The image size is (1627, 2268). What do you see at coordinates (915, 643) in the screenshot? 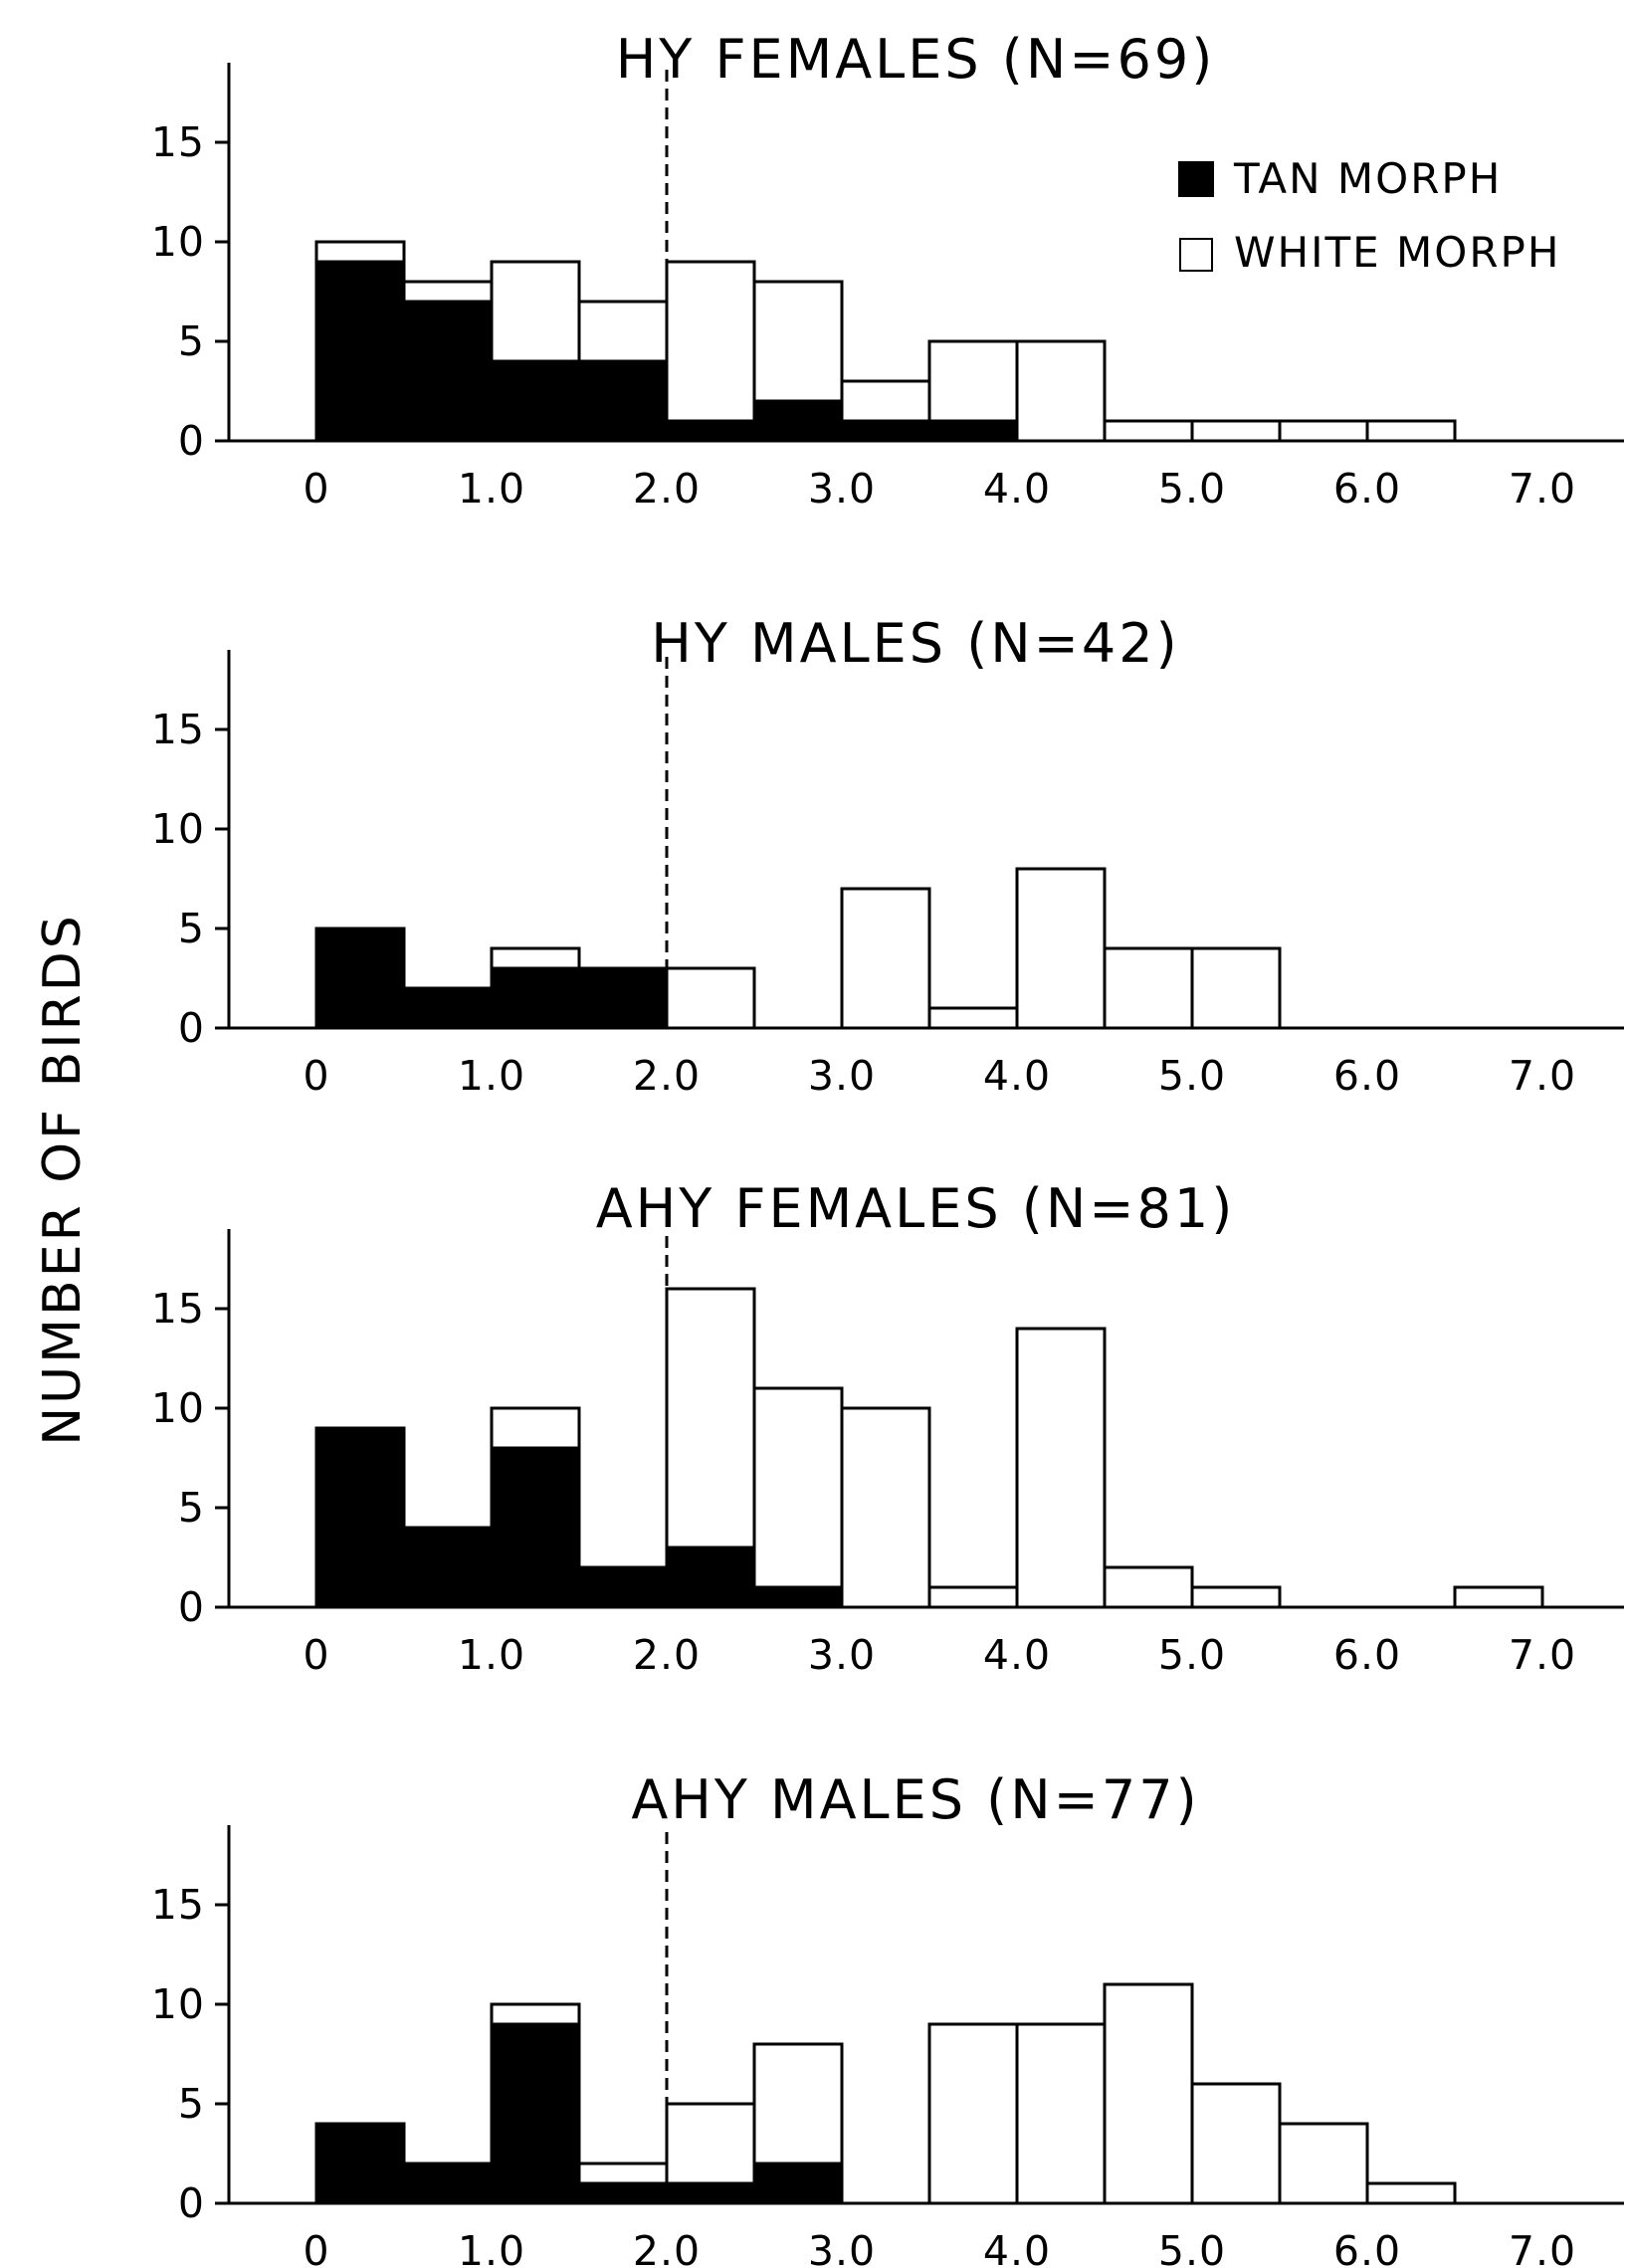
I see `chart-title: HY MALES (N=42)` at bounding box center [915, 643].